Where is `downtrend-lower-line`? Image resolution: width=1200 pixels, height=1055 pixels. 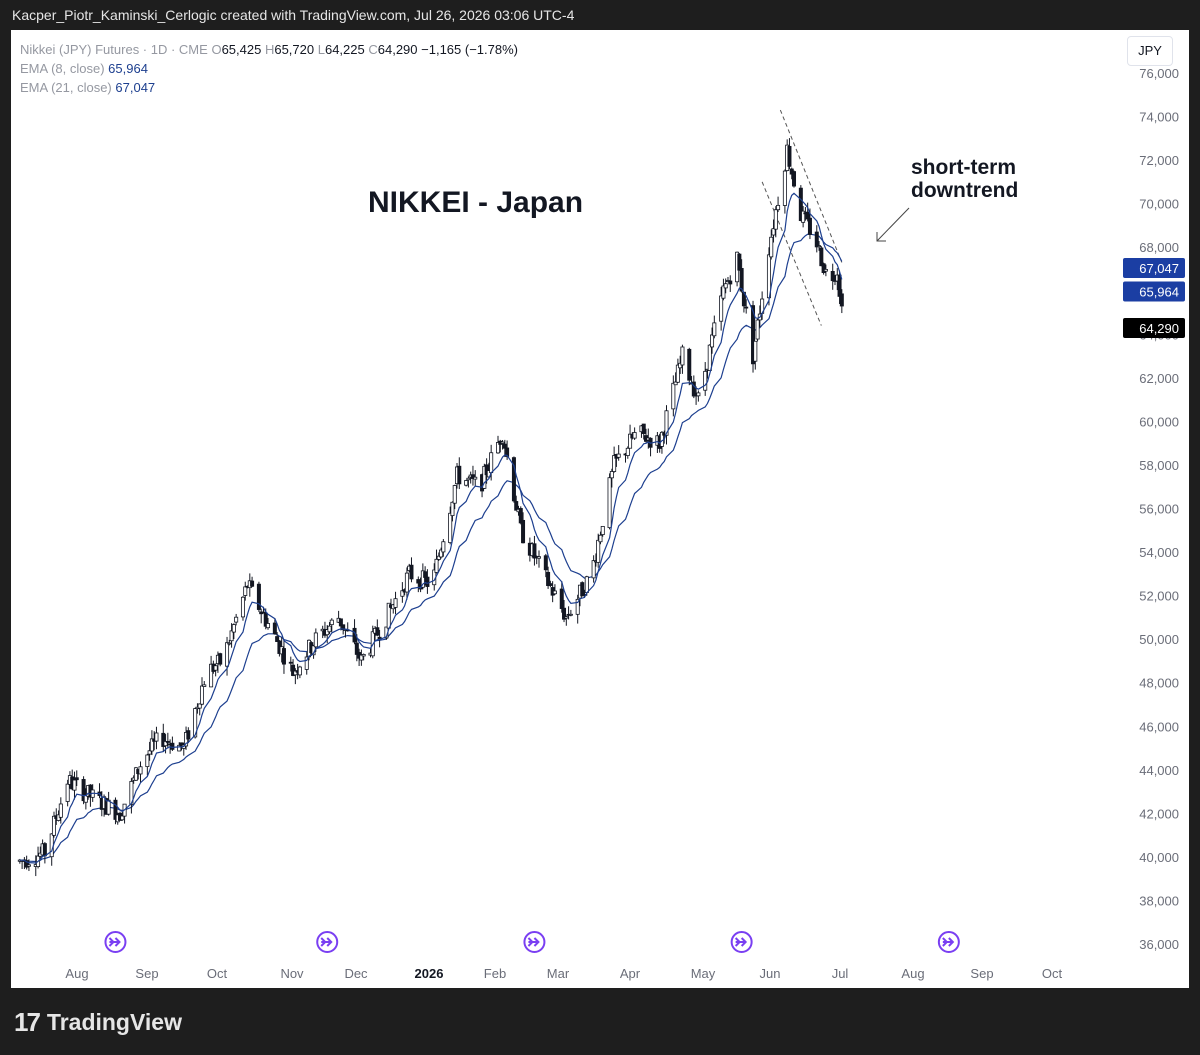
downtrend-lower-line is located at coordinates (791, 253).